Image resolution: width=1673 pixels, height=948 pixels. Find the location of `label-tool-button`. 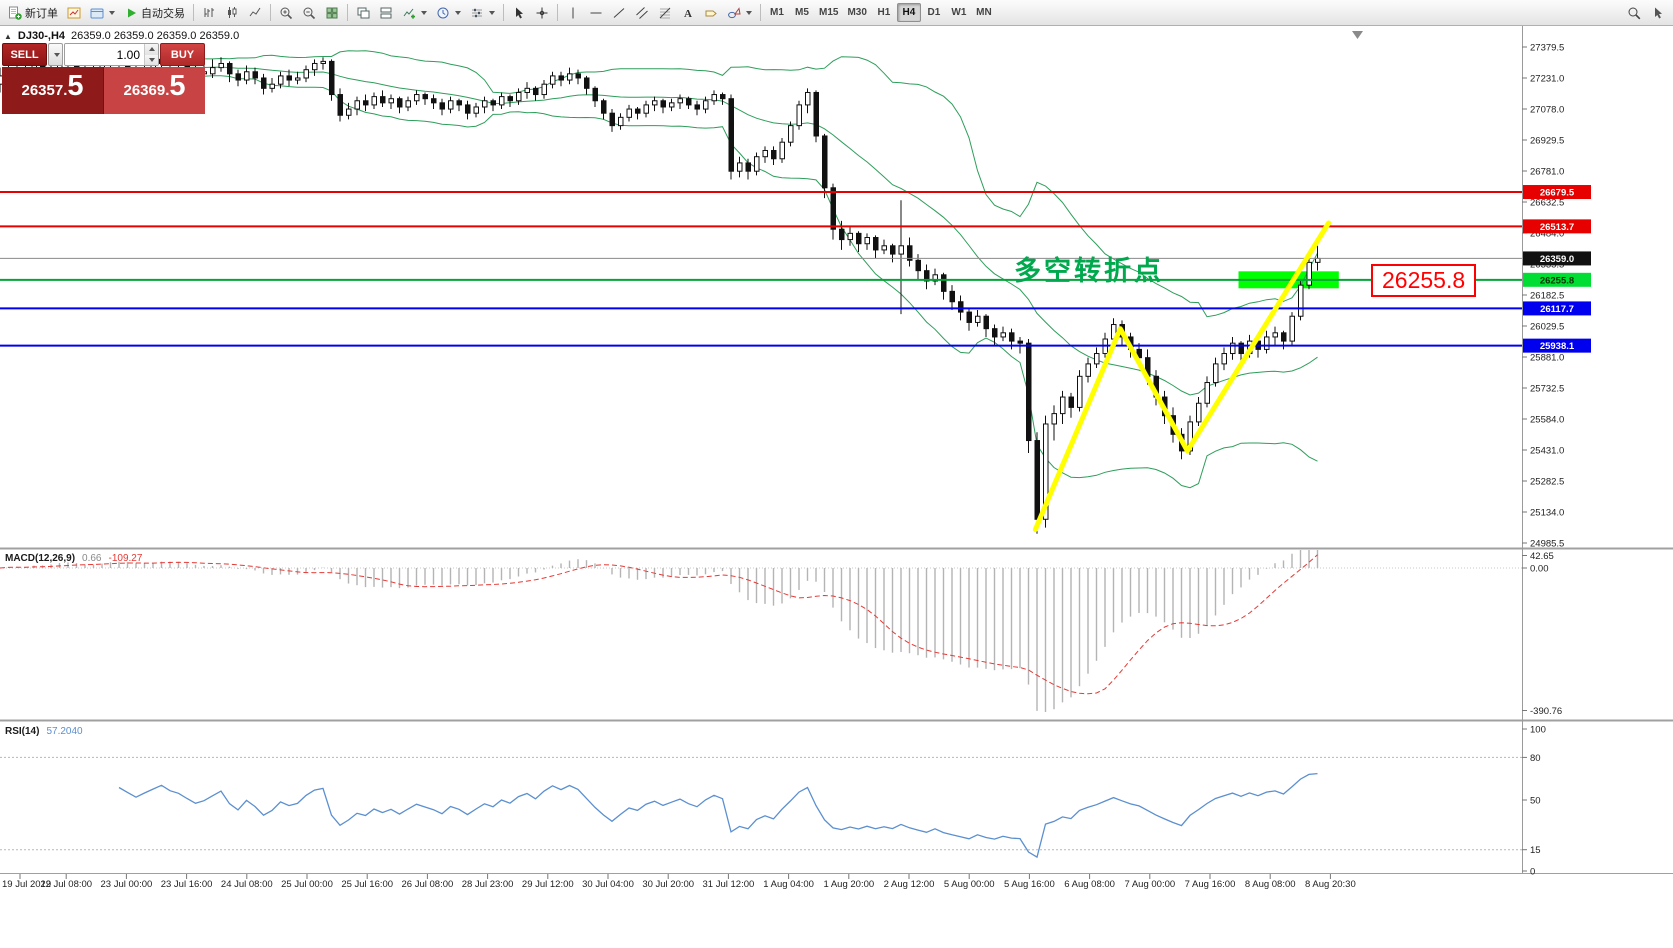

label-tool-button is located at coordinates (711, 12).